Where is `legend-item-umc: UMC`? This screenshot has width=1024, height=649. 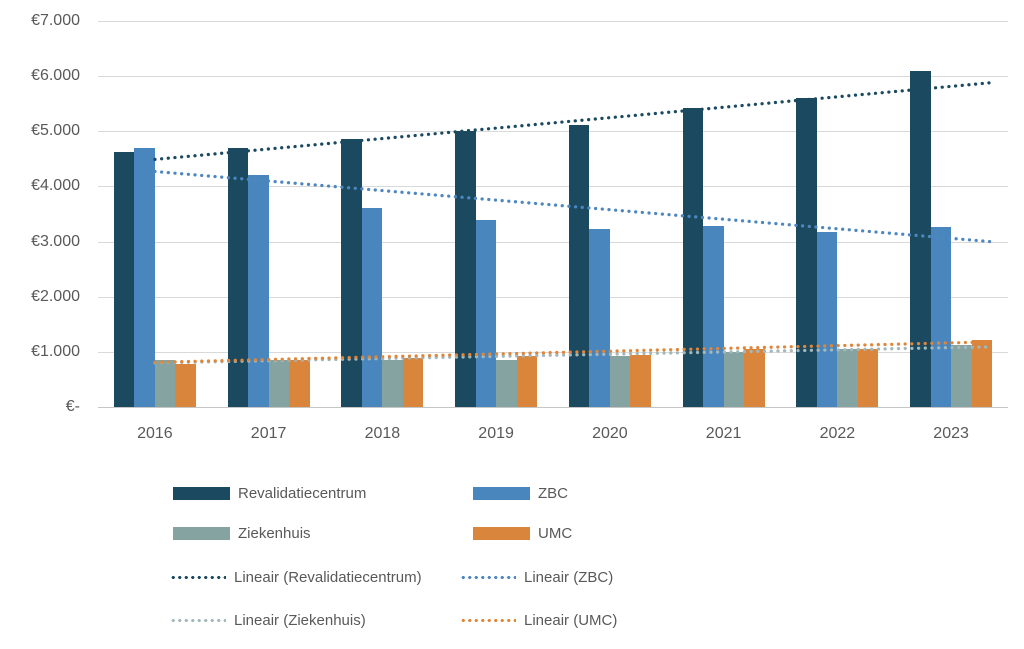
legend-item-umc: UMC is located at coordinates (522, 533).